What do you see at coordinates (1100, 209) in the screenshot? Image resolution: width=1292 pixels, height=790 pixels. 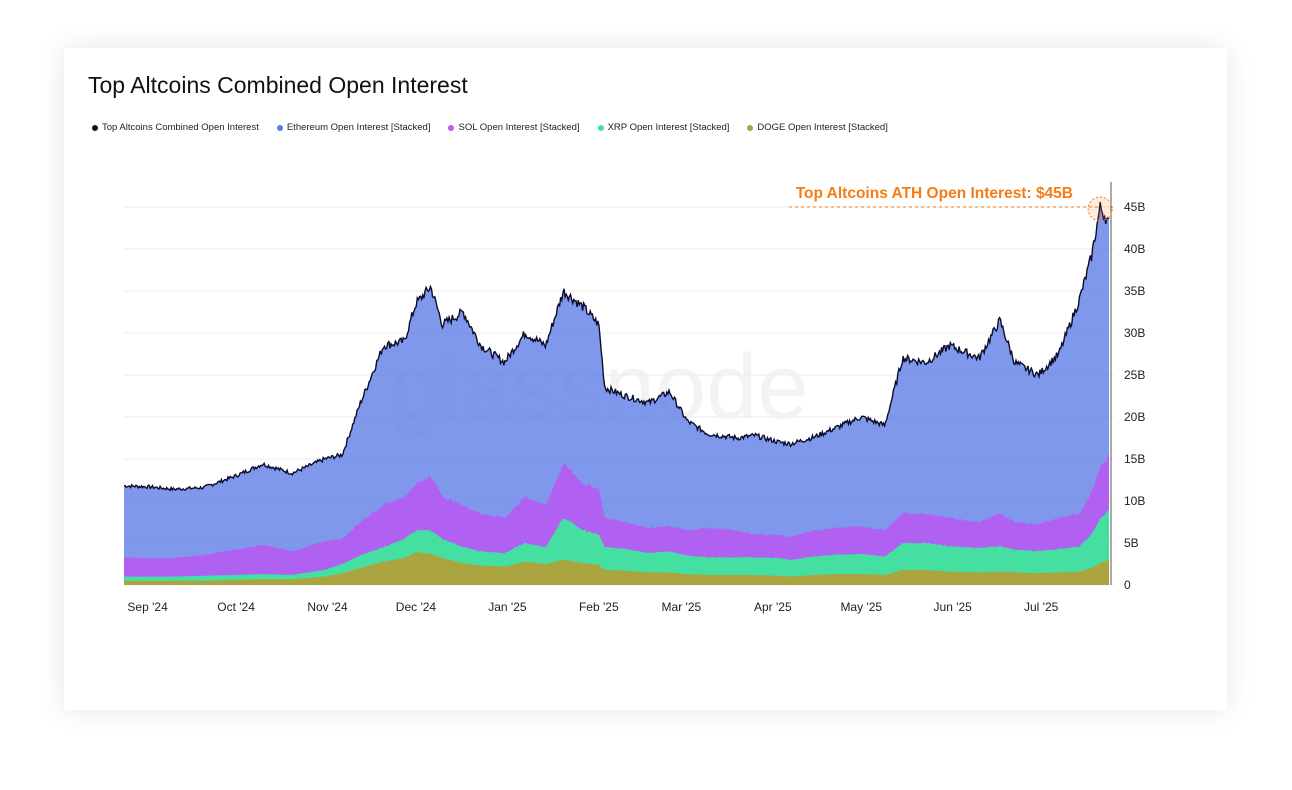 I see `ath-marker` at bounding box center [1100, 209].